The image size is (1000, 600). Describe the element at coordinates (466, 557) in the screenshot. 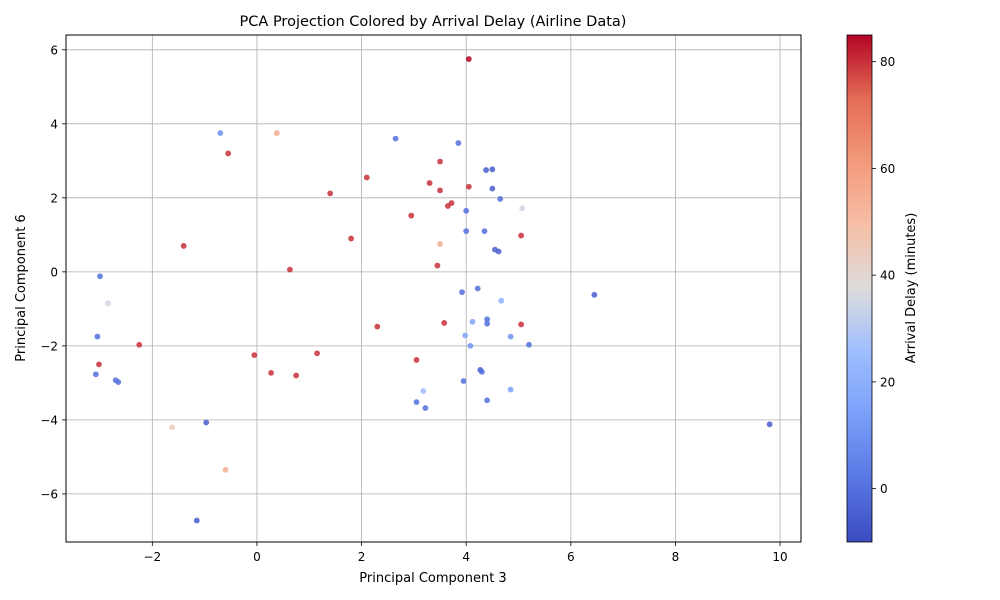

I see `x-tick-label: 4` at that location.